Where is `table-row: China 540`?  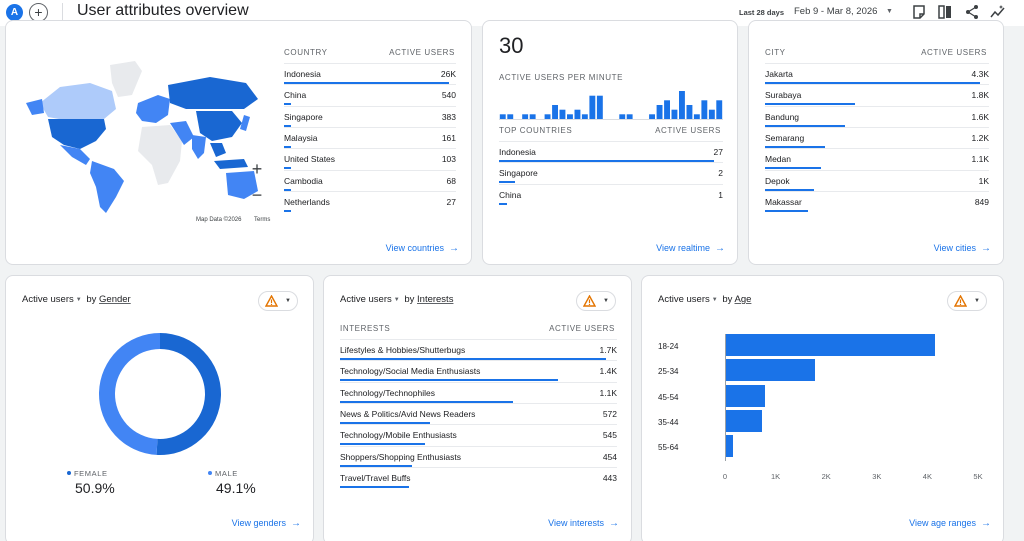 table-row: China 540 is located at coordinates (370, 95).